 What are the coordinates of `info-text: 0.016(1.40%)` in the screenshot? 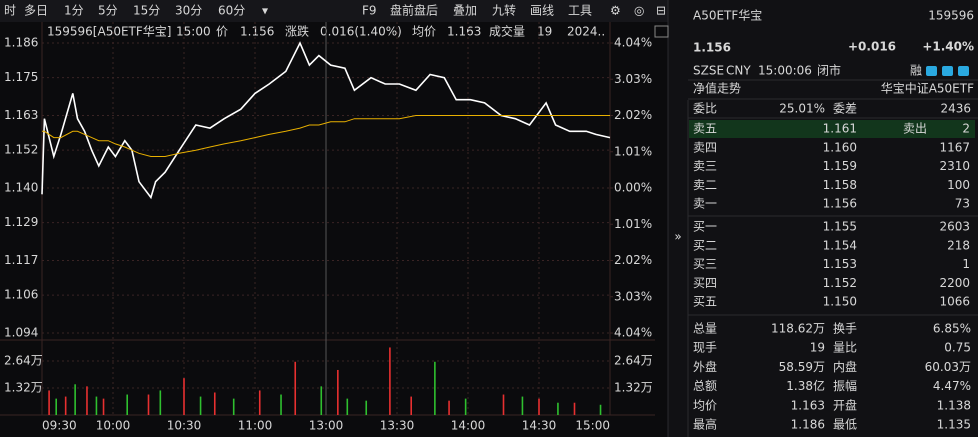 It's located at (361, 32).